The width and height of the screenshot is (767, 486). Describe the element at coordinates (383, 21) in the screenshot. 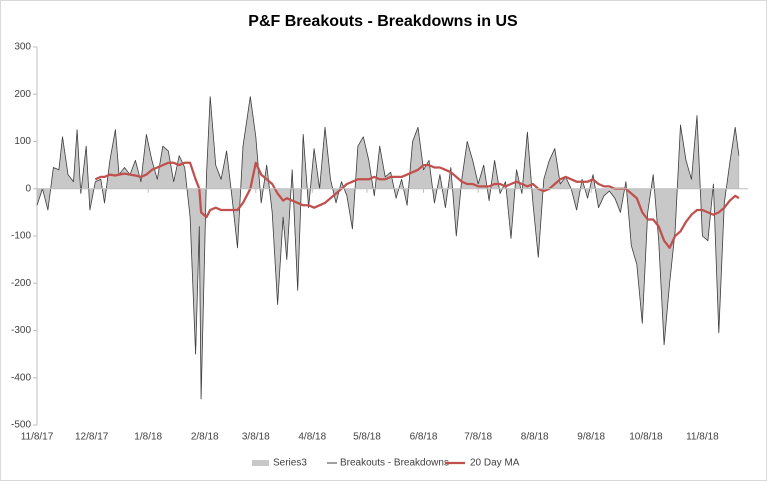

I see `chart-title: P&F Breakouts - Breakdowns in US` at that location.